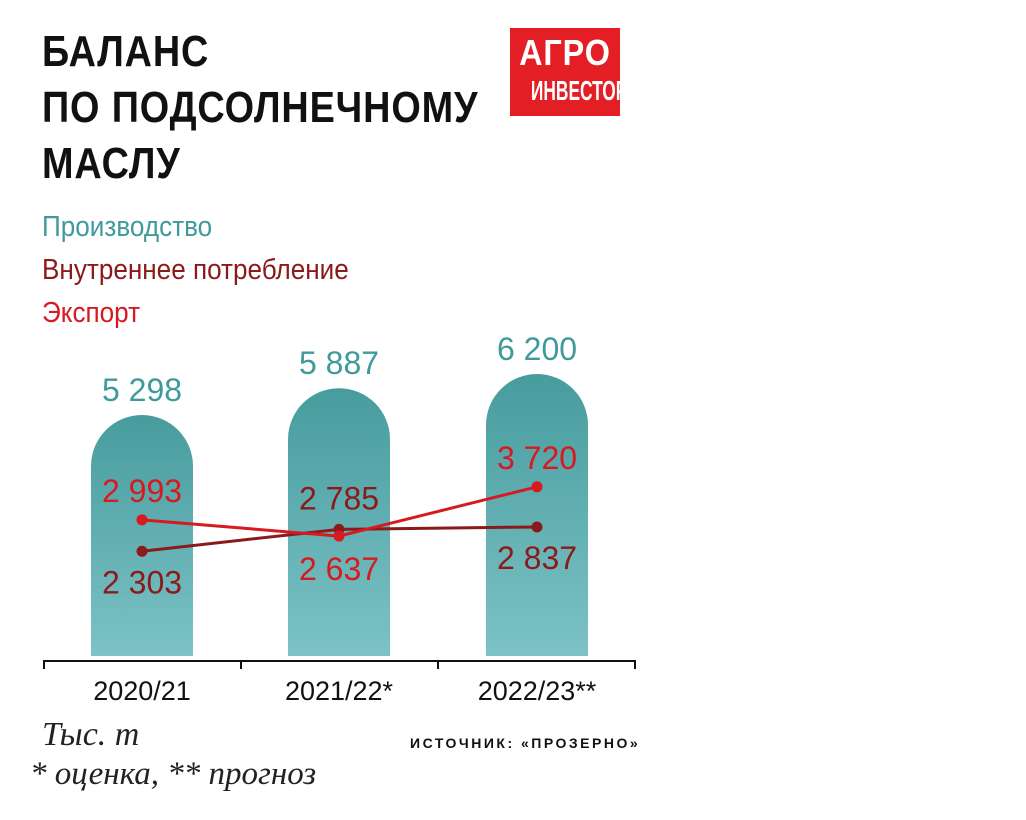  I want to click on x-tick-label-1: 2021/22*, so click(339, 691).